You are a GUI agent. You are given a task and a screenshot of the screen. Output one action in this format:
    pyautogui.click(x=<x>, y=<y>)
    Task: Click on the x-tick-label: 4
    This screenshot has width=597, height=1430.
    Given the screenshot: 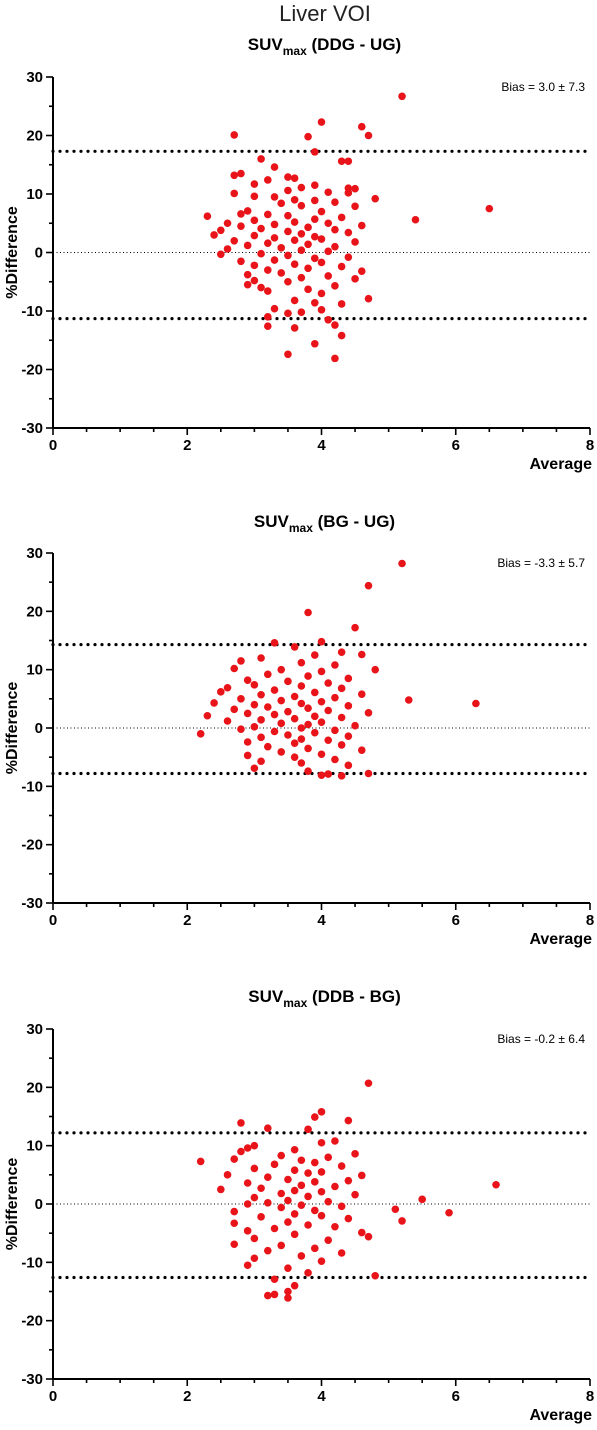 What is the action you would take?
    pyautogui.click(x=321, y=920)
    